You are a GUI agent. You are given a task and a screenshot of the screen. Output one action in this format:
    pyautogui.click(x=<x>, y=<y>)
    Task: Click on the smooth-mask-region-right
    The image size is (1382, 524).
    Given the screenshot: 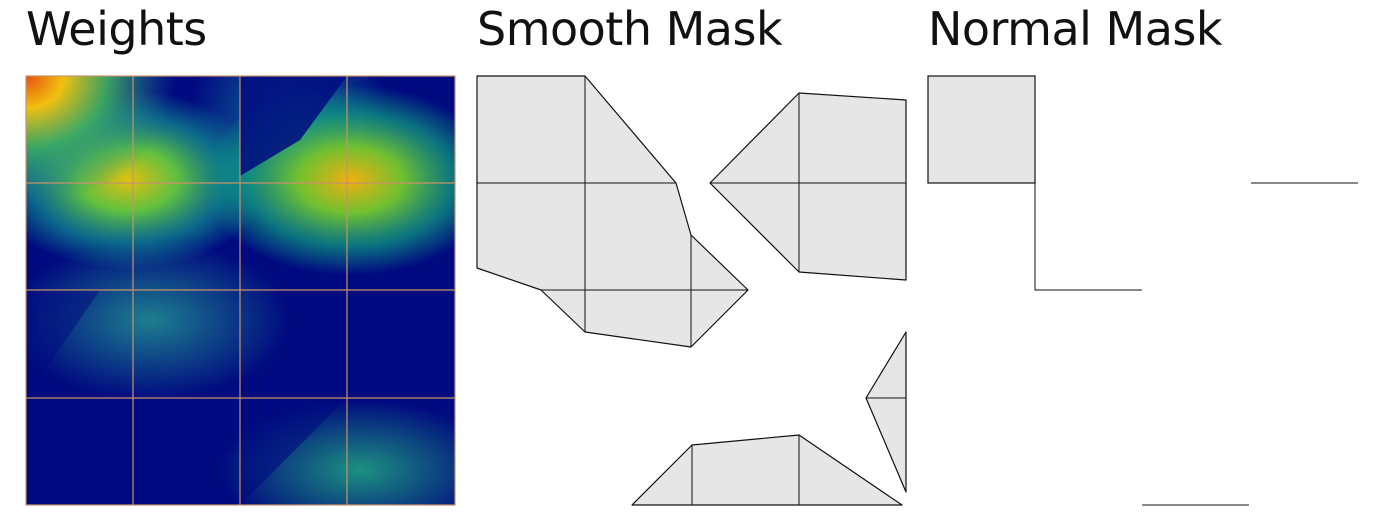 What is the action you would take?
    pyautogui.click(x=808, y=186)
    